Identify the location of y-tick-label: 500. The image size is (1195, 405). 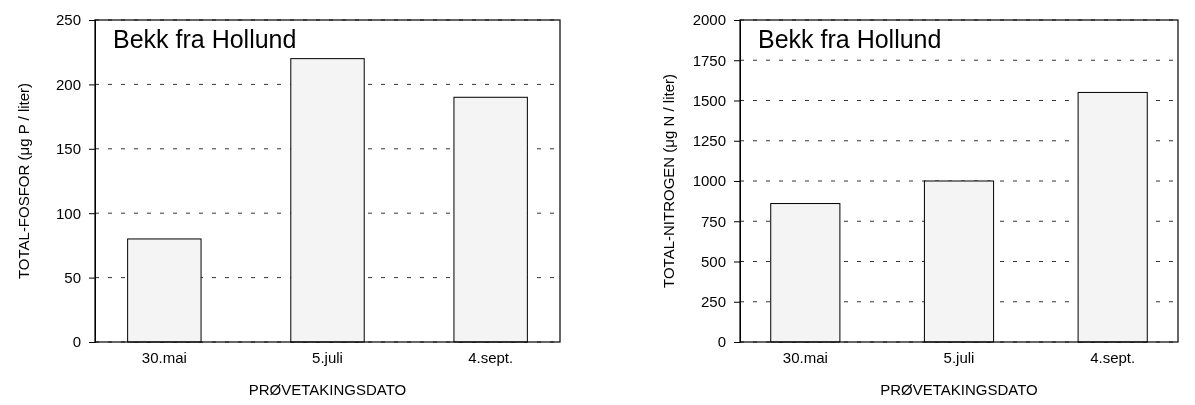
(713, 261).